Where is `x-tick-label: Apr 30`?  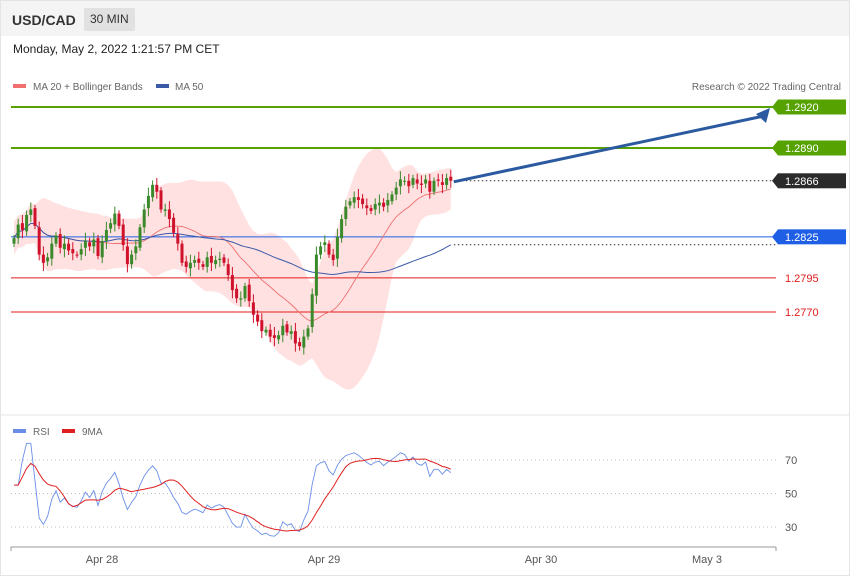
x-tick-label: Apr 30 is located at coordinates (541, 560).